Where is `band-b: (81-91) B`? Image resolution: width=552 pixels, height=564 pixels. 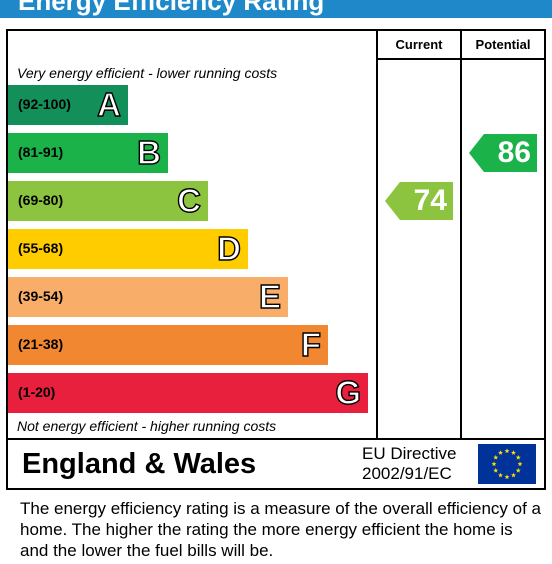
band-b: (81-91) B is located at coordinates (88, 153).